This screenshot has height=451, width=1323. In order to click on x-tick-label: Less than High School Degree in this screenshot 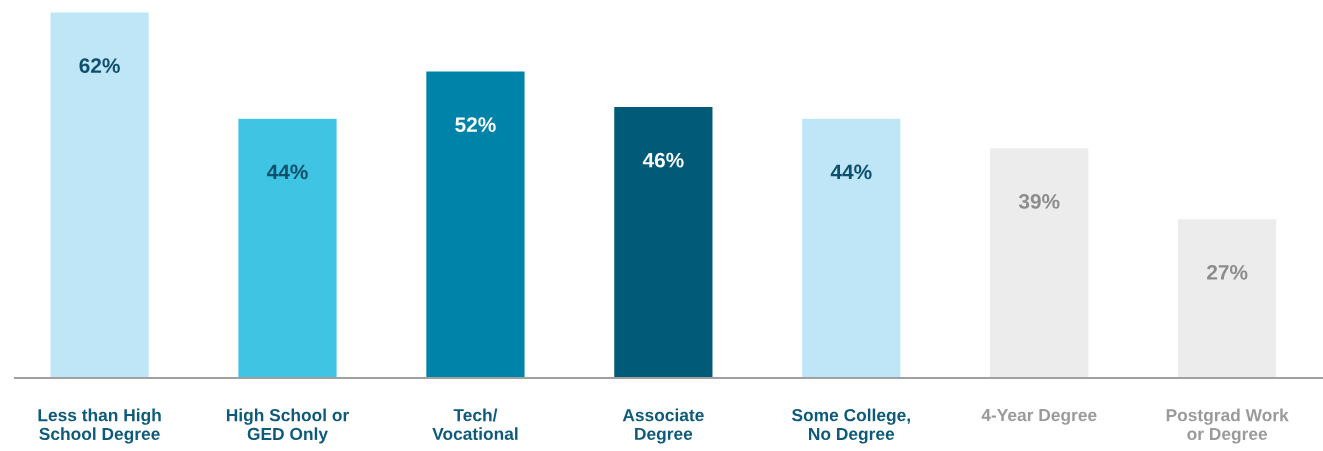, I will do `click(99, 426)`.